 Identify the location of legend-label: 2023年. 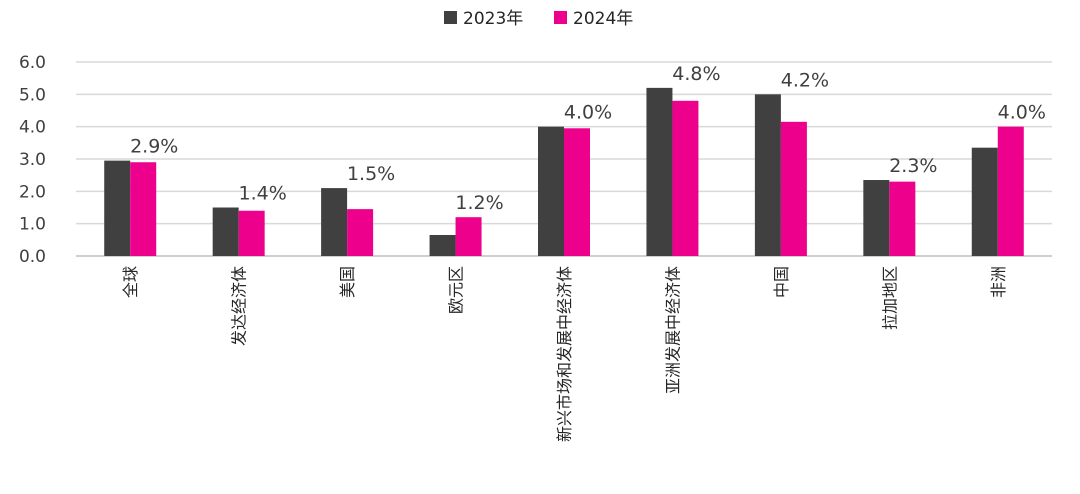
(493, 19).